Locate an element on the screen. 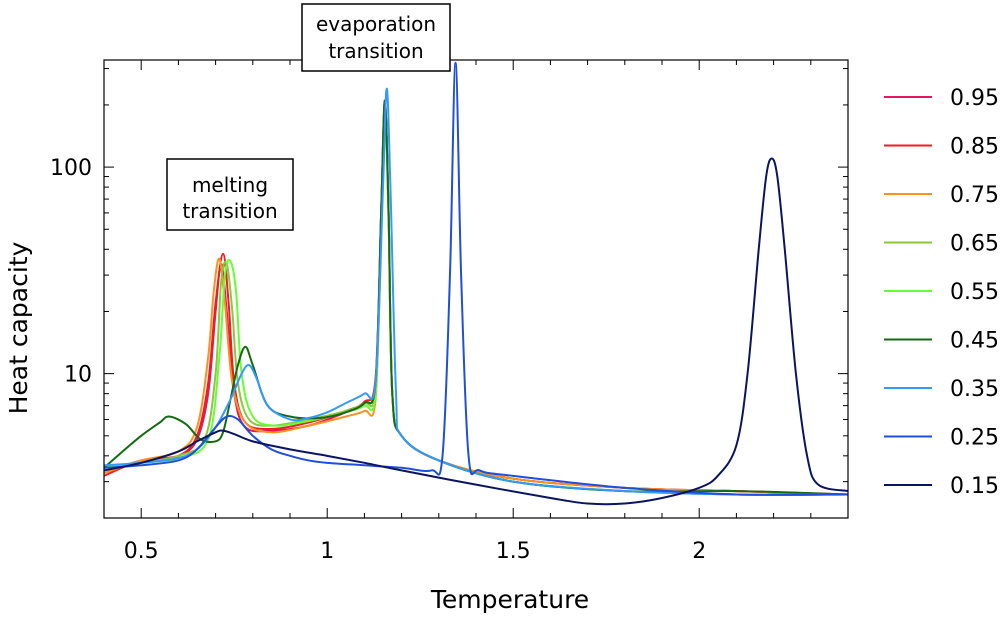 The height and width of the screenshot is (617, 1008). legend-label-0.55: 0.55 is located at coordinates (974, 292).